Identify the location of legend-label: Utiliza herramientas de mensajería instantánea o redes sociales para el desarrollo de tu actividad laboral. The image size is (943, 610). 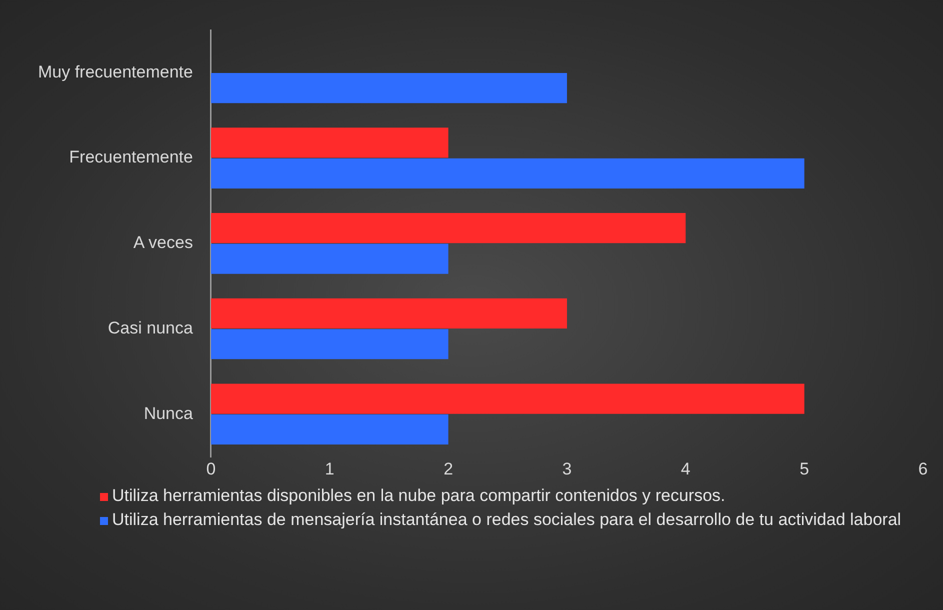
(507, 520).